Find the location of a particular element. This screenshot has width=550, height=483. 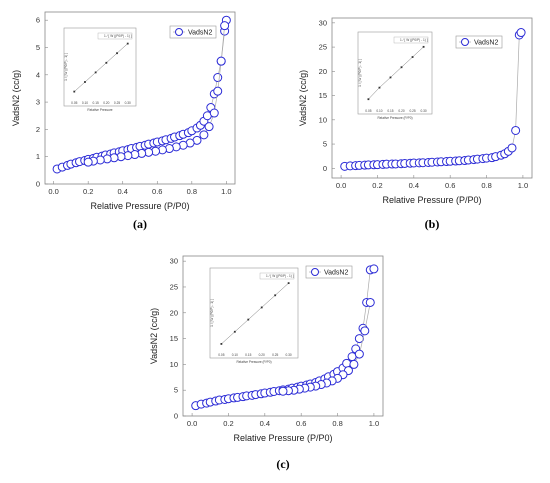

x-tick-label: 1.0 is located at coordinates (374, 423).